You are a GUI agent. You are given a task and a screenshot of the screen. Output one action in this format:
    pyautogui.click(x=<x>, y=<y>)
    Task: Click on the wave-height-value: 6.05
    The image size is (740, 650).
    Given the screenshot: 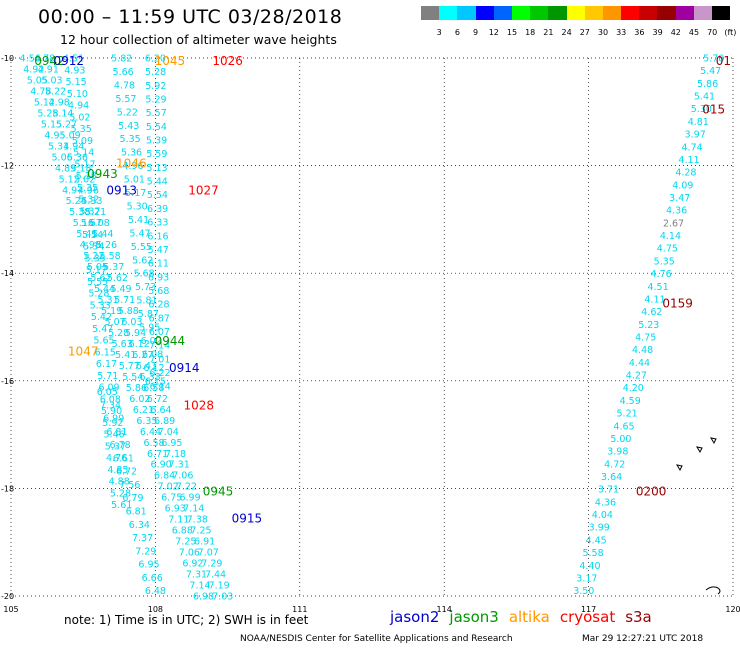 What is the action you would take?
    pyautogui.click(x=107, y=392)
    